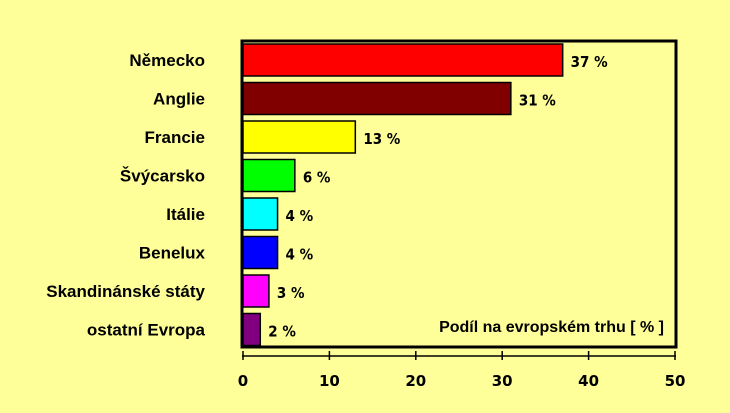 The image size is (730, 413). I want to click on data-label-4: 4 %, so click(300, 216).